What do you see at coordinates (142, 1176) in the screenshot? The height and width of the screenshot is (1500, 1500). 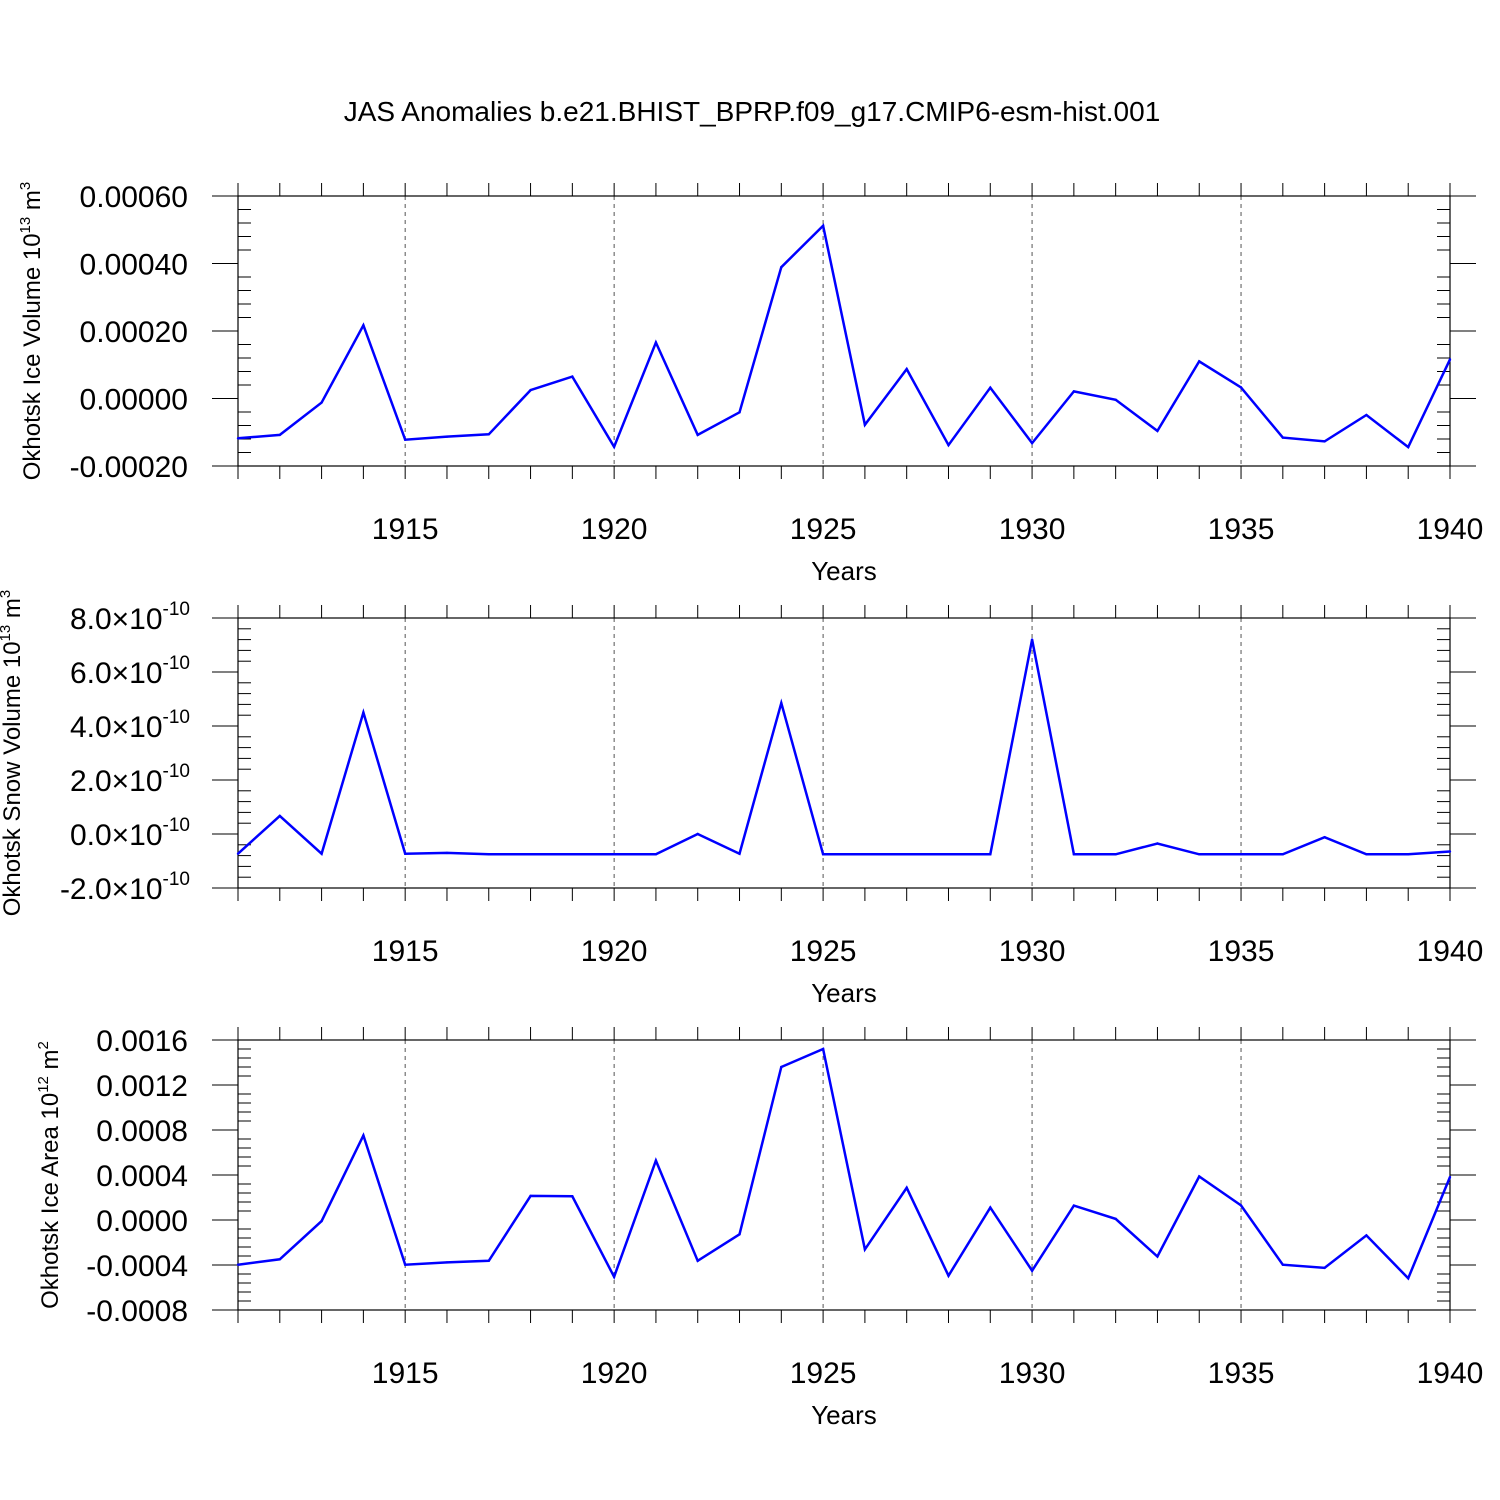 I see `y-tick-label: 0.0004` at bounding box center [142, 1176].